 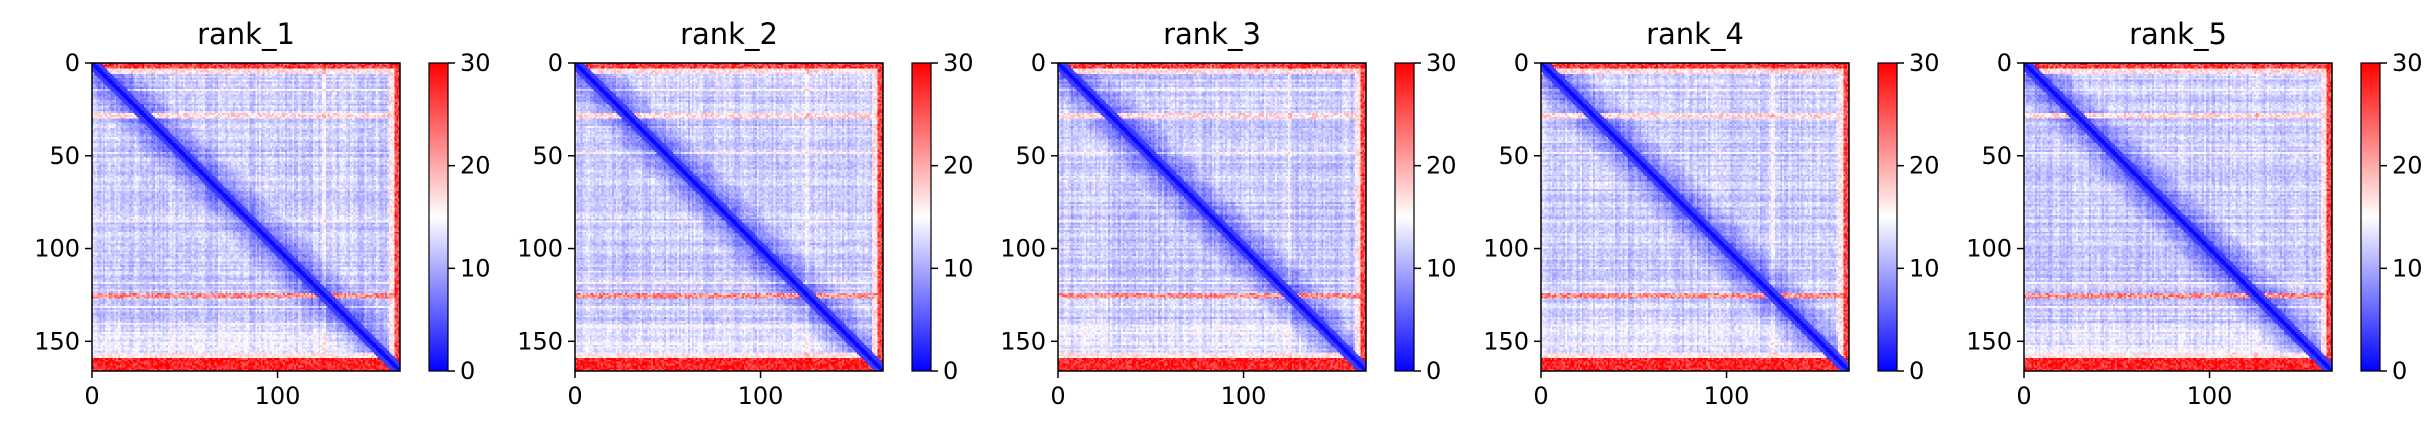 What do you see at coordinates (1695, 34) in the screenshot?
I see `panel-title: rank_4` at bounding box center [1695, 34].